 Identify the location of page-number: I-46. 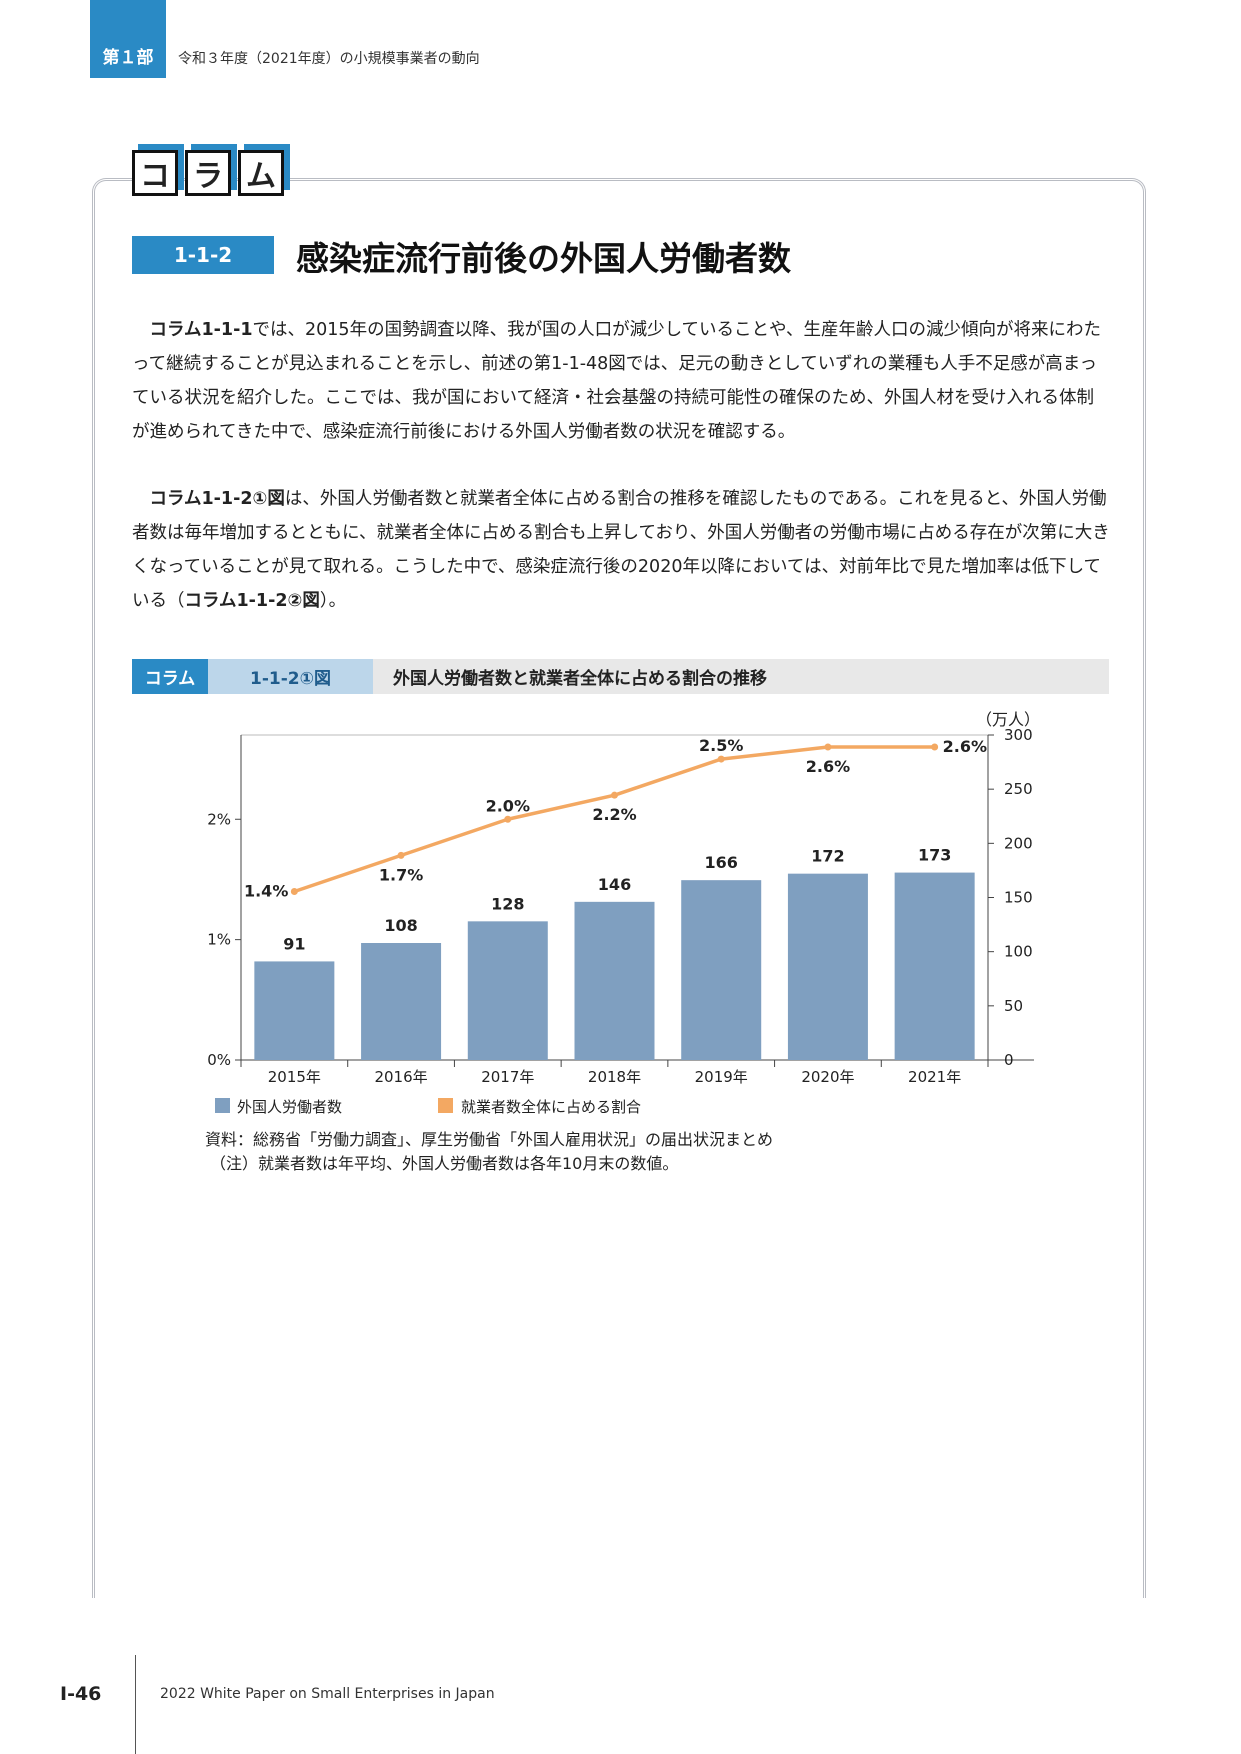
(81, 1694).